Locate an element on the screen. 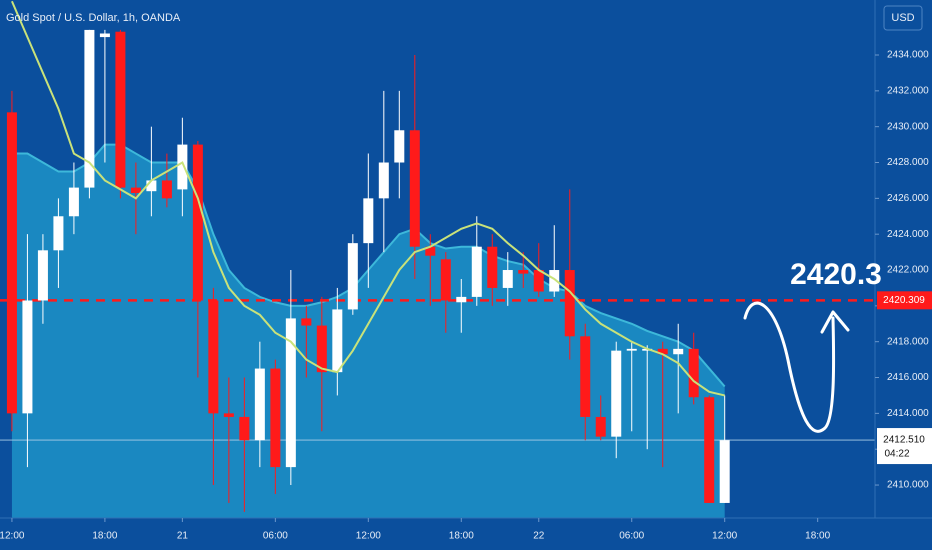 The image size is (932, 550). chart-title: Gold Spot / U.S. Dollar, 1h, OANDA is located at coordinates (93, 18).